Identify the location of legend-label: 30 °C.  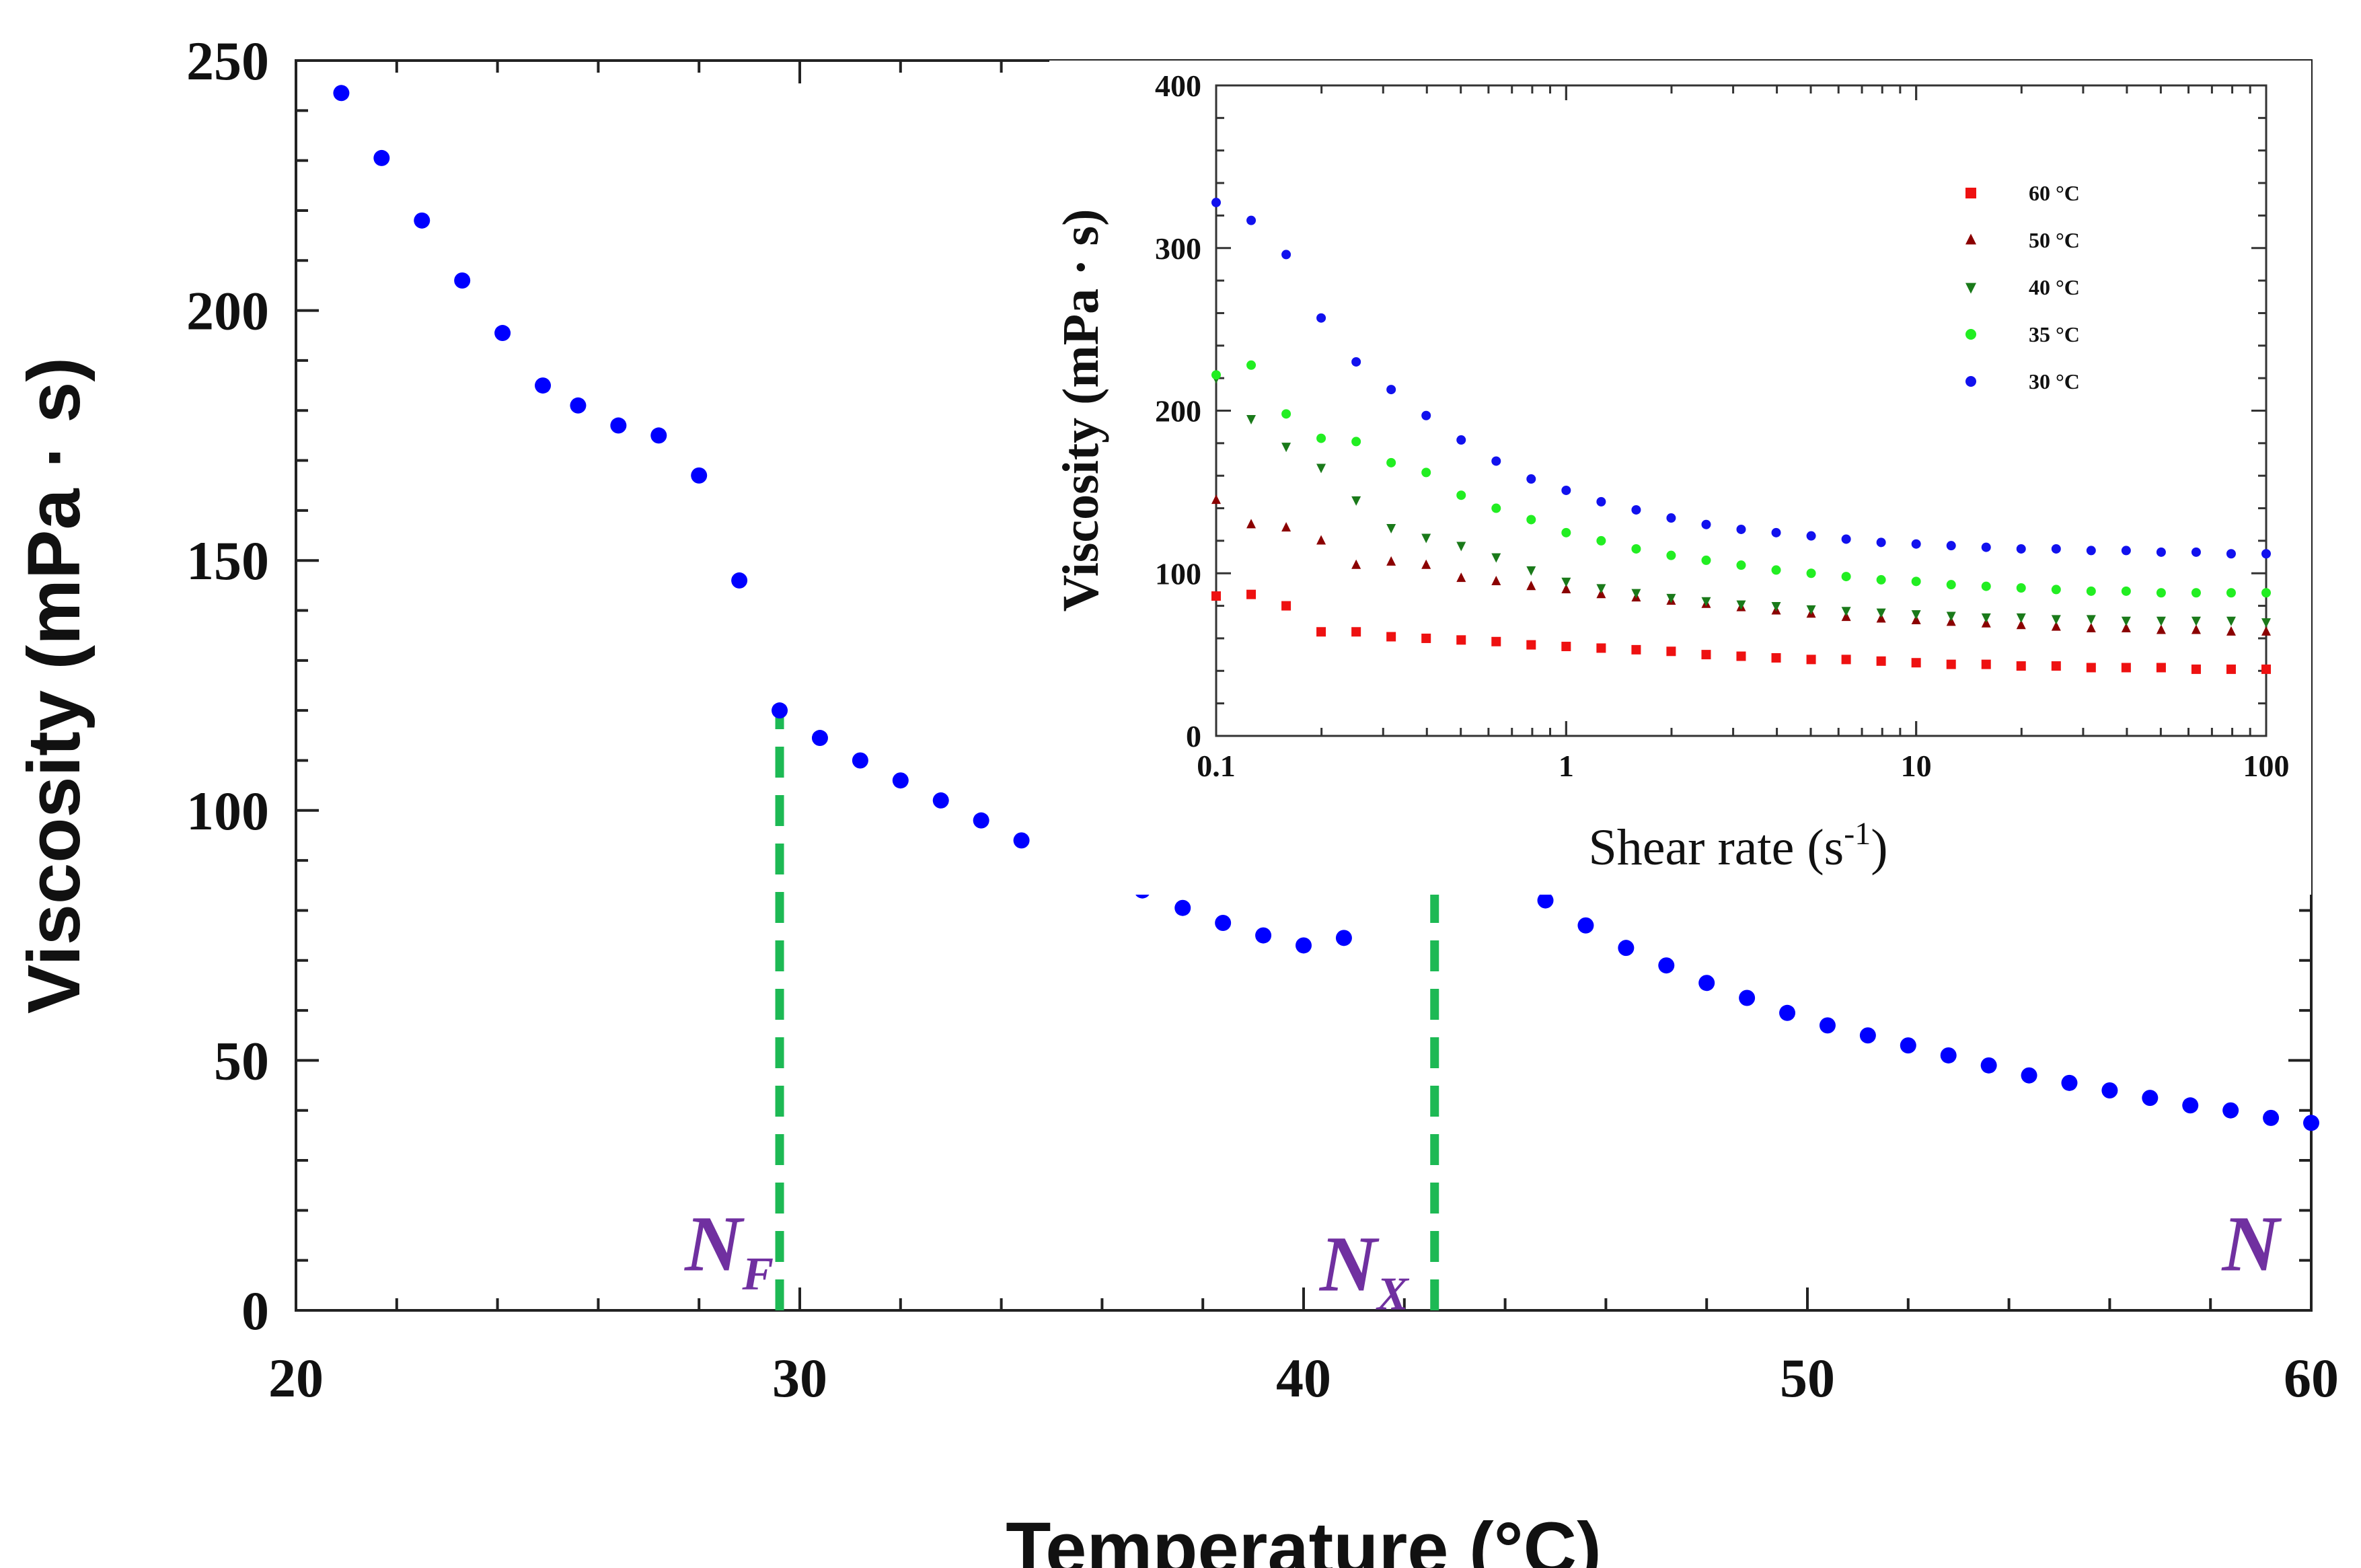
(2054, 381).